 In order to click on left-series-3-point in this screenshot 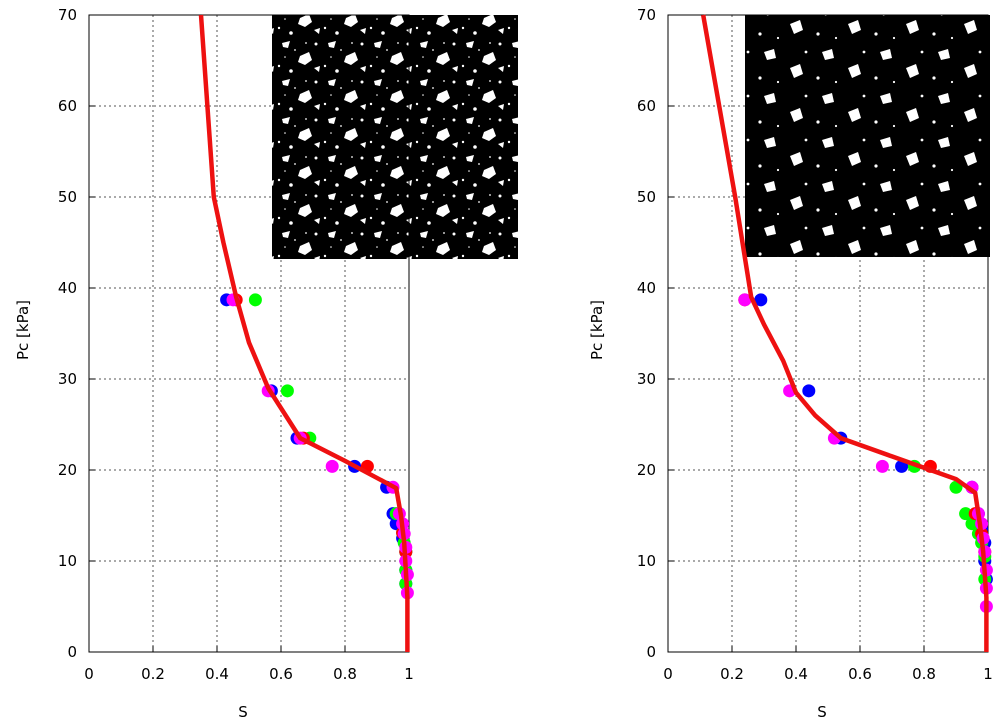, I will do `click(332, 466)`.